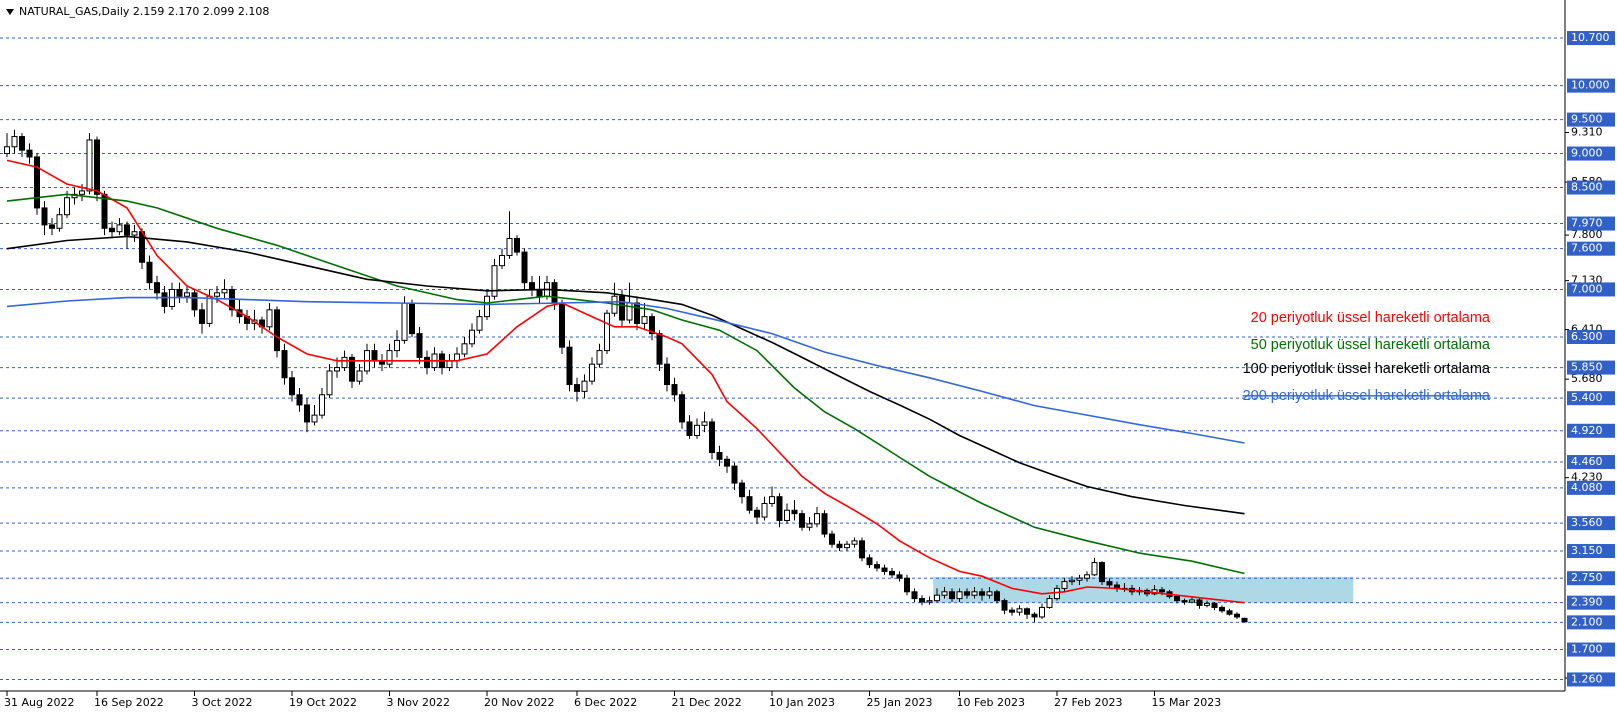 The image size is (1617, 714). I want to click on y-tick-label: 5.680, so click(1587, 378).